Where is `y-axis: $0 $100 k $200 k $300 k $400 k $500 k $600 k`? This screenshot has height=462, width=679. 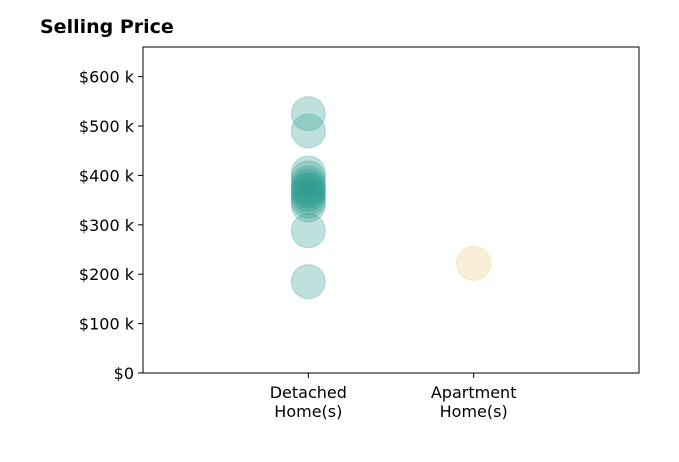 y-axis: $0 $100 k $200 k $300 k $400 k $500 k $600 k is located at coordinates (111, 225).